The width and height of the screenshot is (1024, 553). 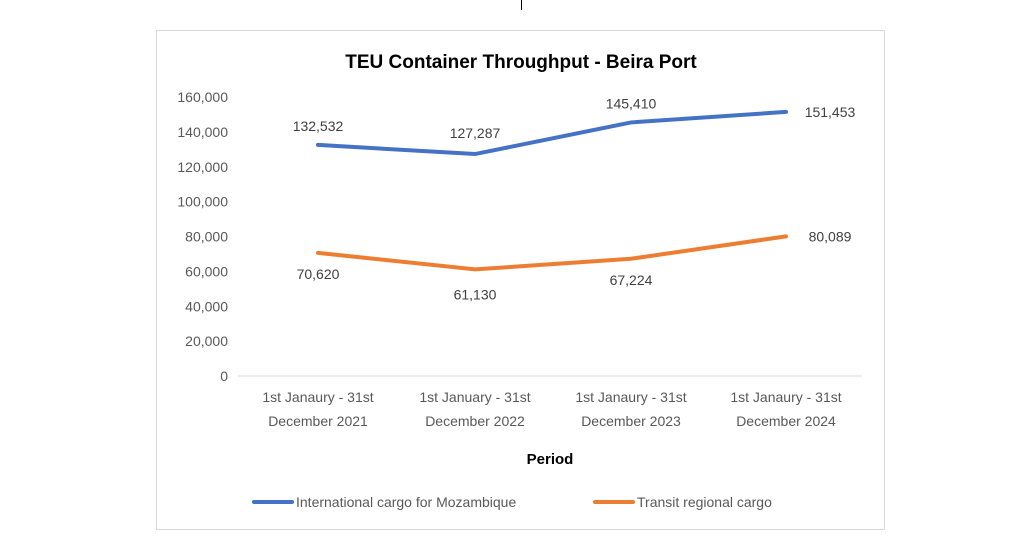 I want to click on y-tick-label: 160,000, so click(x=202, y=97).